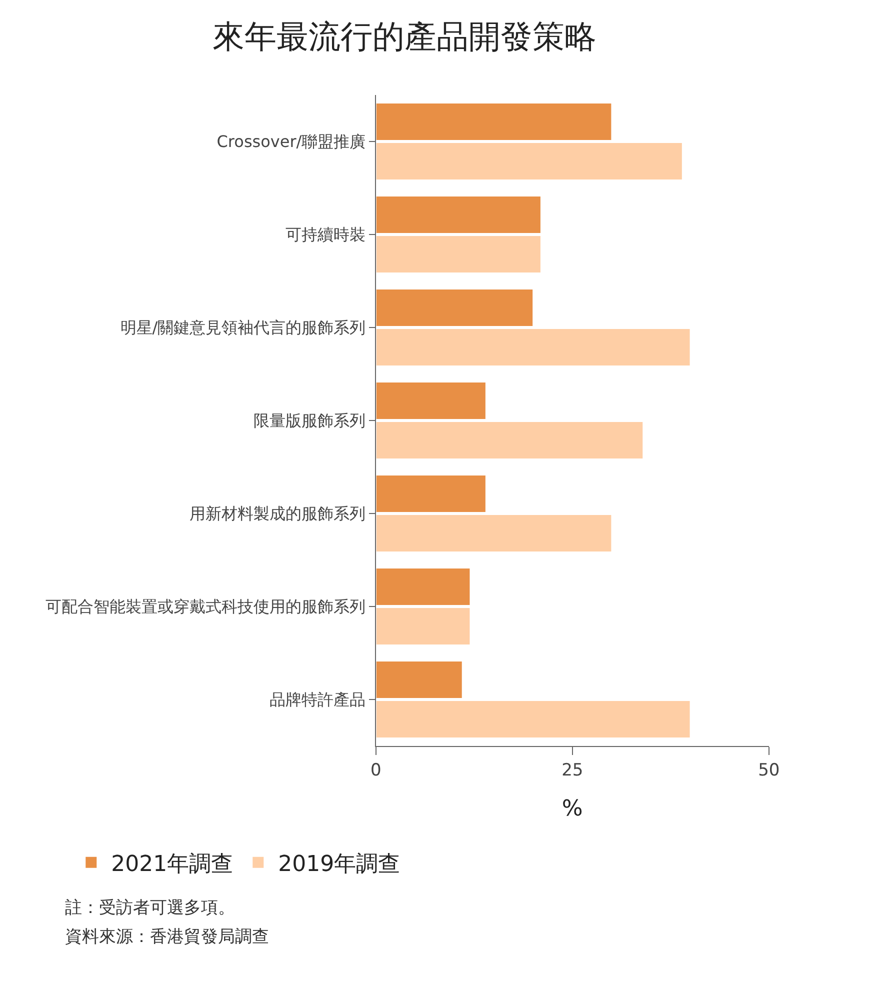 The image size is (870, 996). What do you see at coordinates (339, 864) in the screenshot?
I see `legend-label: 2019年調查` at bounding box center [339, 864].